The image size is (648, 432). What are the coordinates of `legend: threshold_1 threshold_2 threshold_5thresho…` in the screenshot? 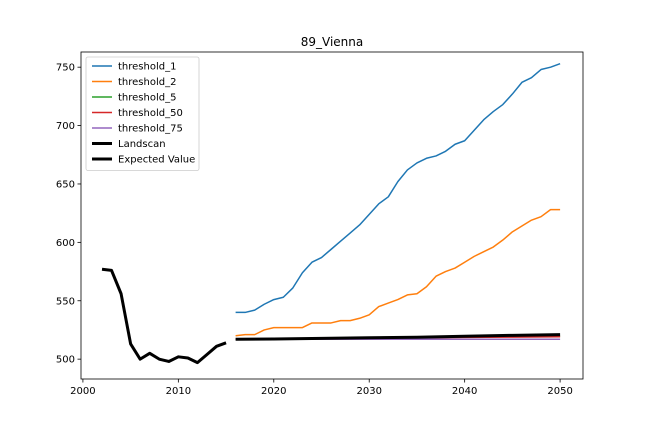 It's located at (142, 113).